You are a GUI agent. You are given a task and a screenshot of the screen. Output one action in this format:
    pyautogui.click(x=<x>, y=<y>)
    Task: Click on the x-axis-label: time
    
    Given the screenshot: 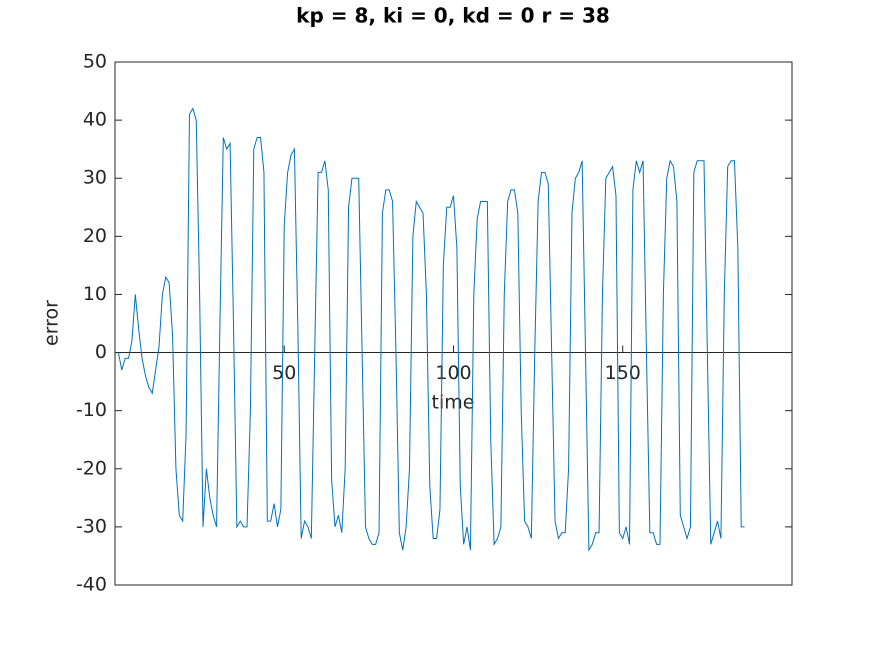 What is the action you would take?
    pyautogui.click(x=453, y=403)
    